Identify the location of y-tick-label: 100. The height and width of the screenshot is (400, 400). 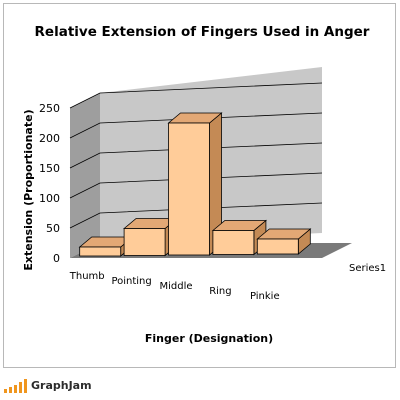
(49, 198).